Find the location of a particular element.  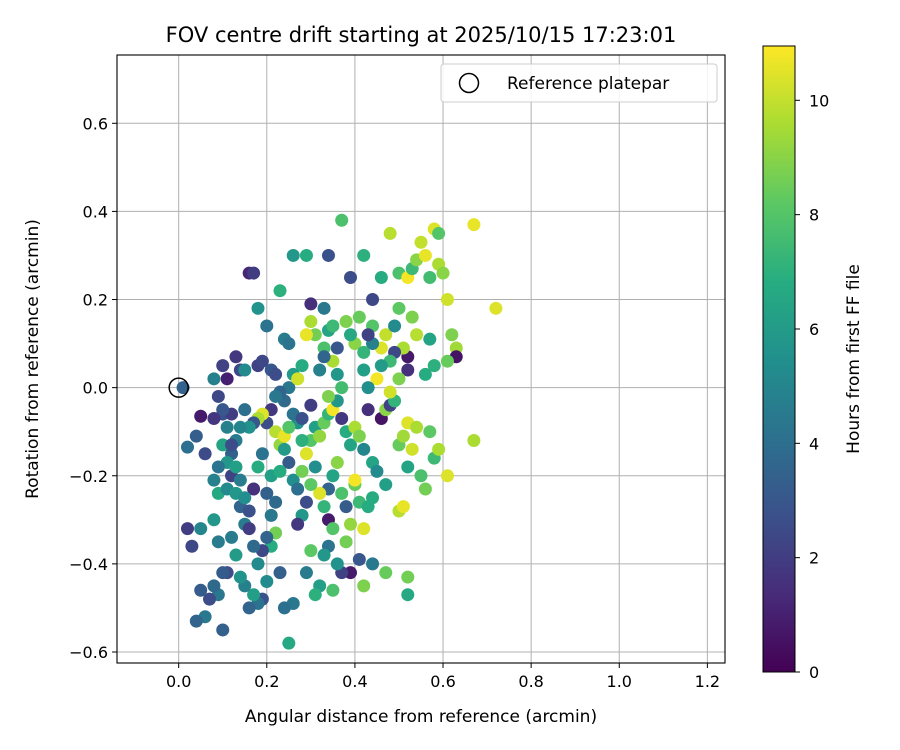

x-axis-label: Angular distance from reference (arcmin) is located at coordinates (421, 717).